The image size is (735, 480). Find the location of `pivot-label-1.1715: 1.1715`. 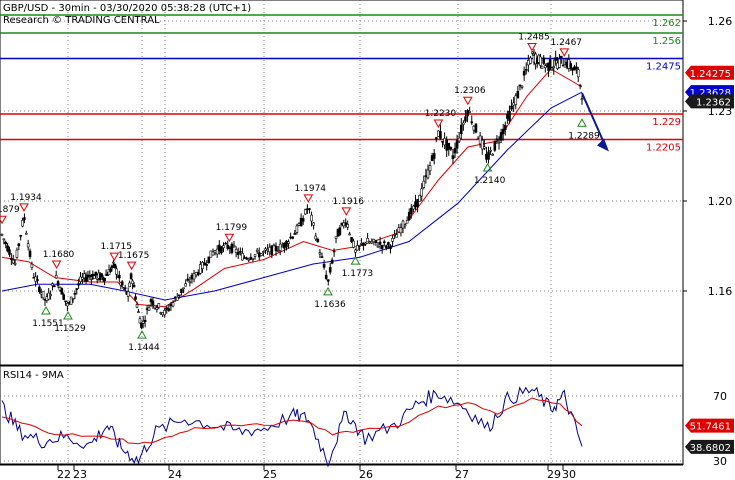

pivot-label-1.1715: 1.1715 is located at coordinates (117, 247).